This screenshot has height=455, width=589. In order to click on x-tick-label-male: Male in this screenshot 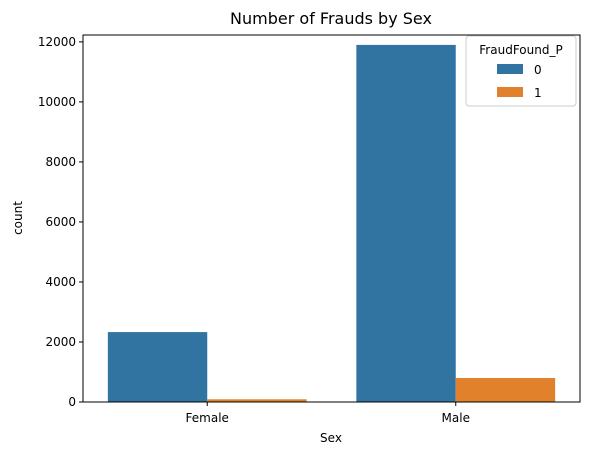, I will do `click(456, 418)`.